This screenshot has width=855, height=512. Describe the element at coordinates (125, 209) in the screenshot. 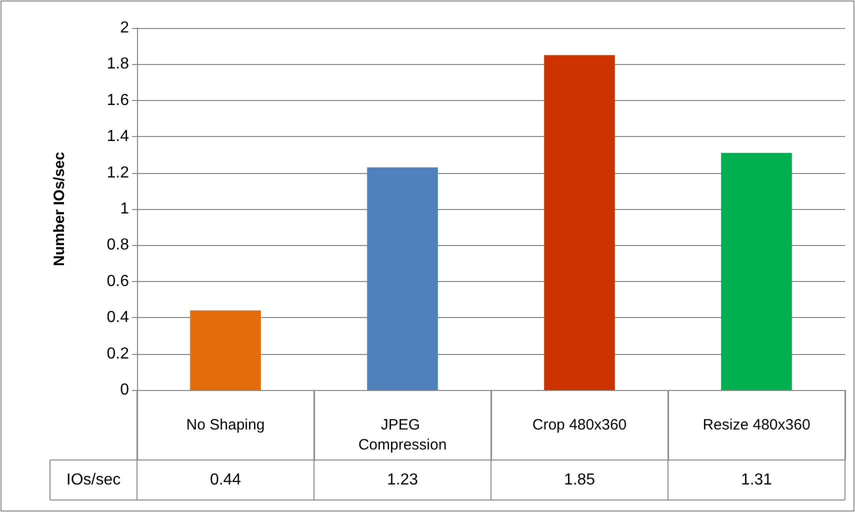

I see `y-tick-label: 1` at that location.